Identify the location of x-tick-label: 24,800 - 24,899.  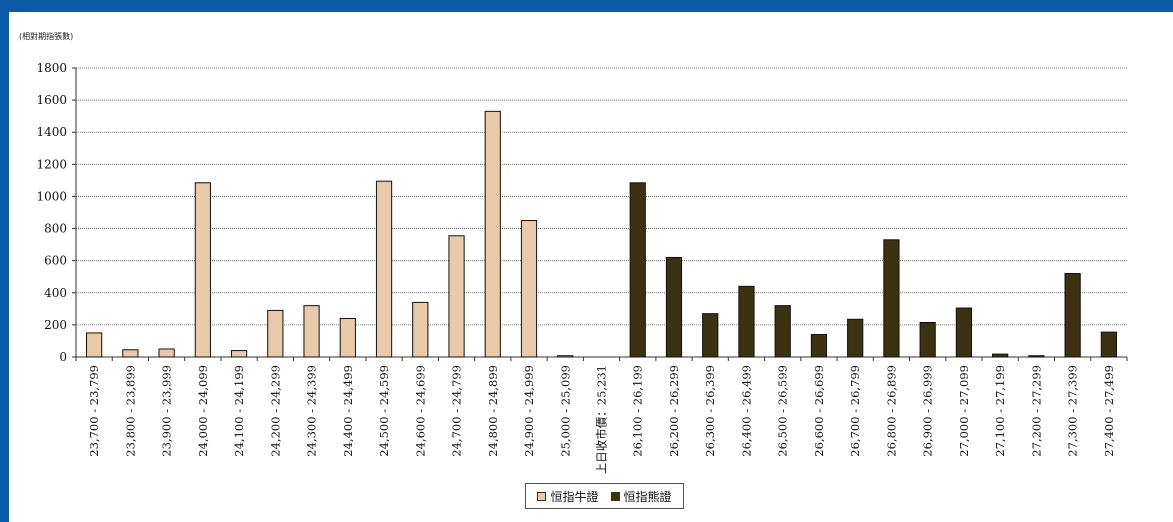
(493, 411).